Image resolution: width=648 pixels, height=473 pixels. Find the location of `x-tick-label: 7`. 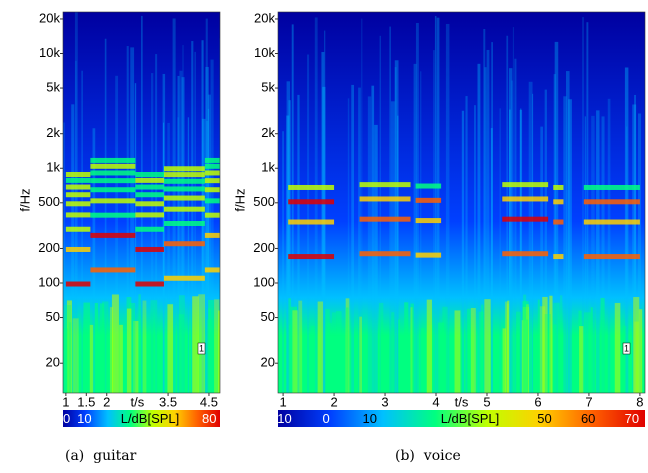

x-tick-label: 7 is located at coordinates (588, 401).